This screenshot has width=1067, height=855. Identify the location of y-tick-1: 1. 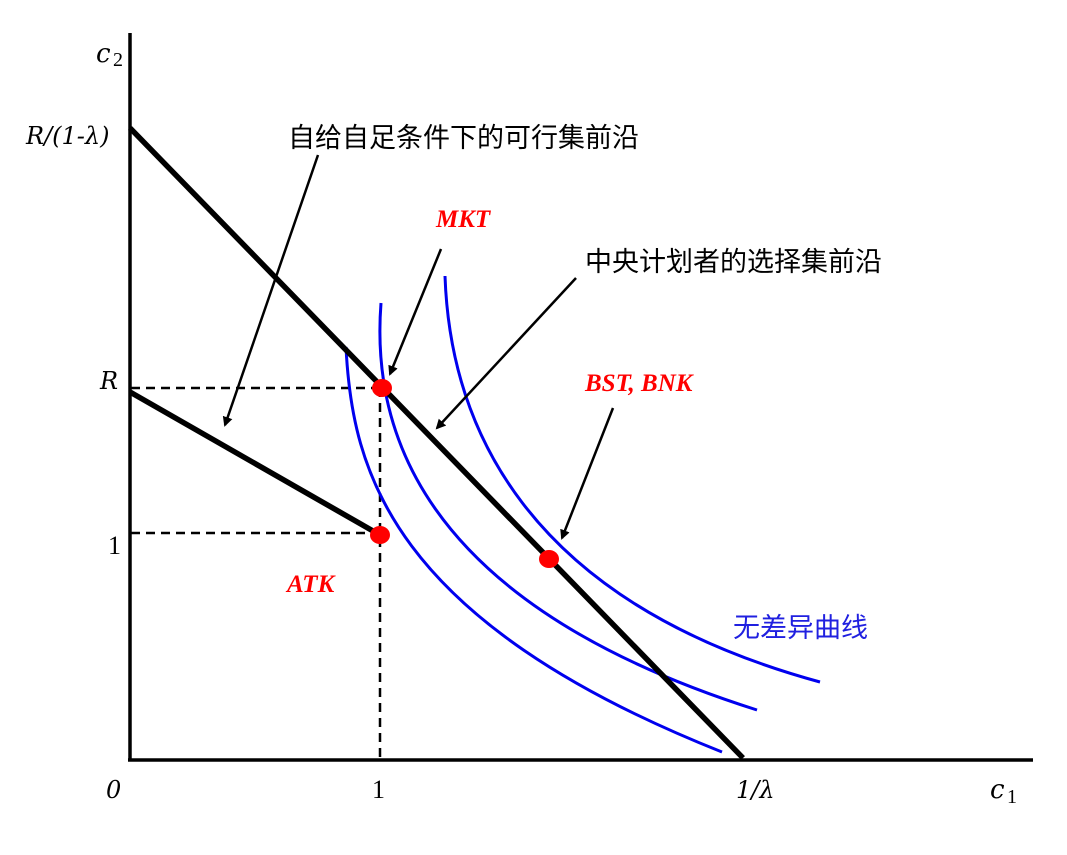
(114, 545).